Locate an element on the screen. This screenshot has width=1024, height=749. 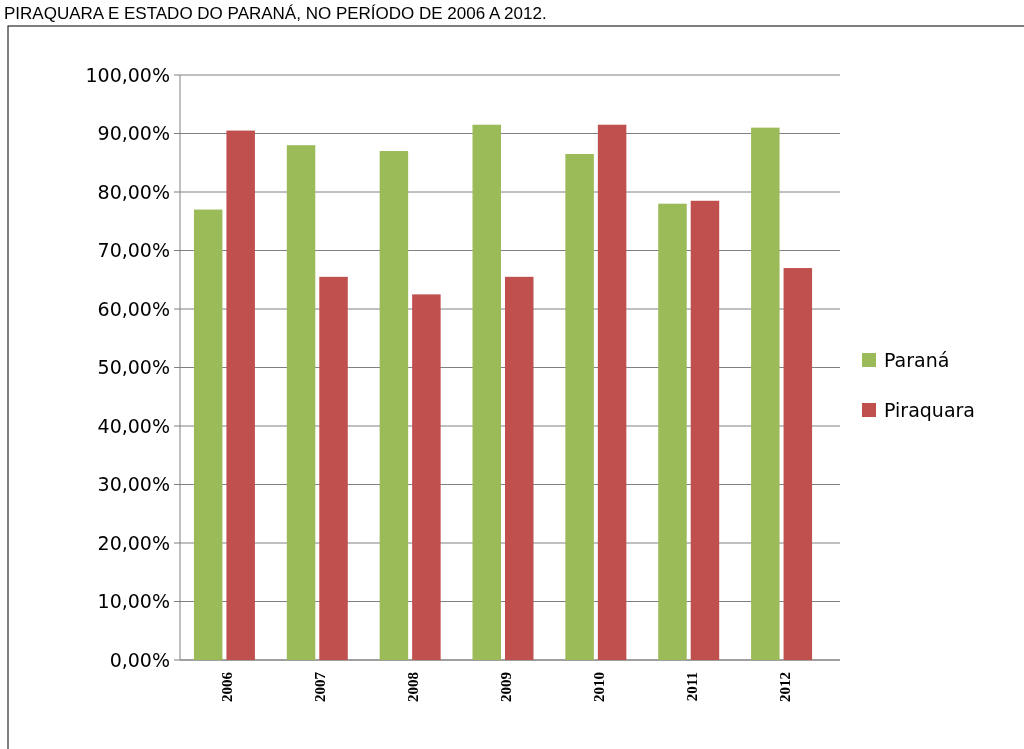
y-tick-label: 40,00% is located at coordinates (133, 425).